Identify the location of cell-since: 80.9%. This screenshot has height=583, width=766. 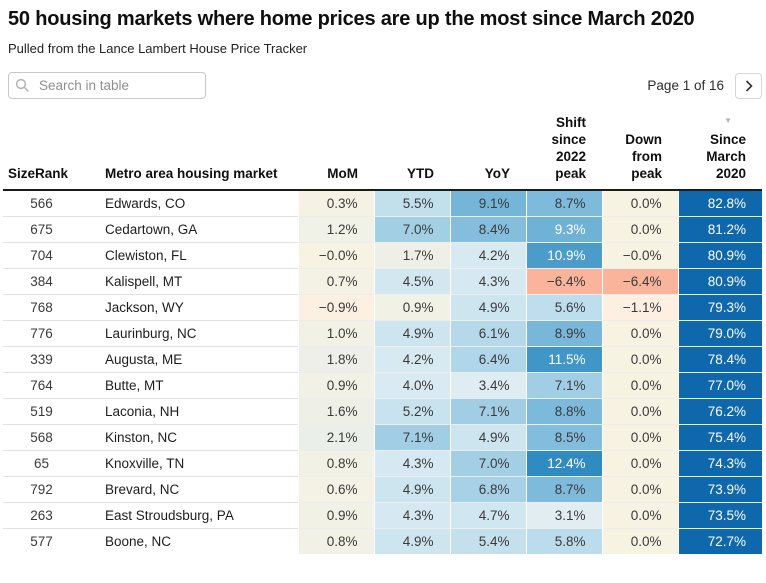
(719, 280).